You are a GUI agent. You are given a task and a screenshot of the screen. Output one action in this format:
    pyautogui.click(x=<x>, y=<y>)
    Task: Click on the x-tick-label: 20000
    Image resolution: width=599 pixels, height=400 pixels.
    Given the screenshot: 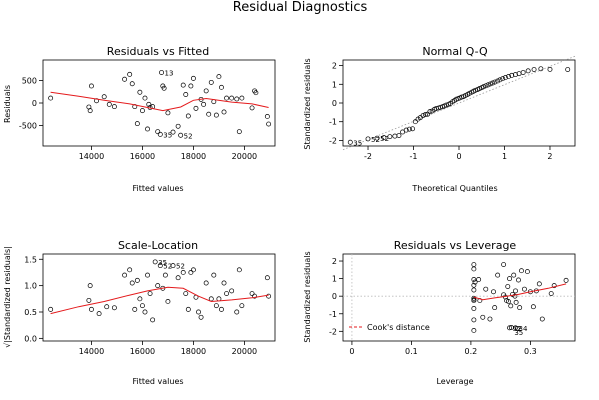 What is the action you would take?
    pyautogui.click(x=244, y=156)
    